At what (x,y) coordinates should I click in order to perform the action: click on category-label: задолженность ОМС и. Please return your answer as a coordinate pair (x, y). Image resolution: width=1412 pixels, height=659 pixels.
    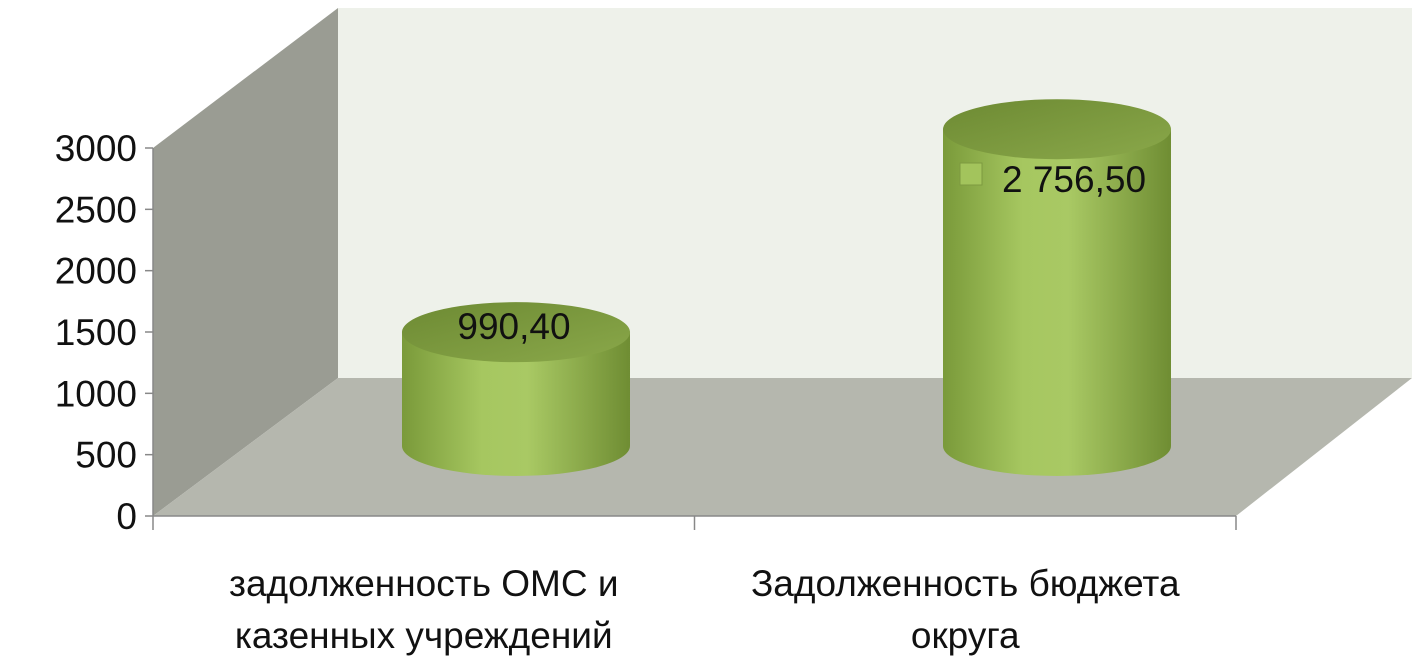
    Looking at the image, I should click on (424, 583).